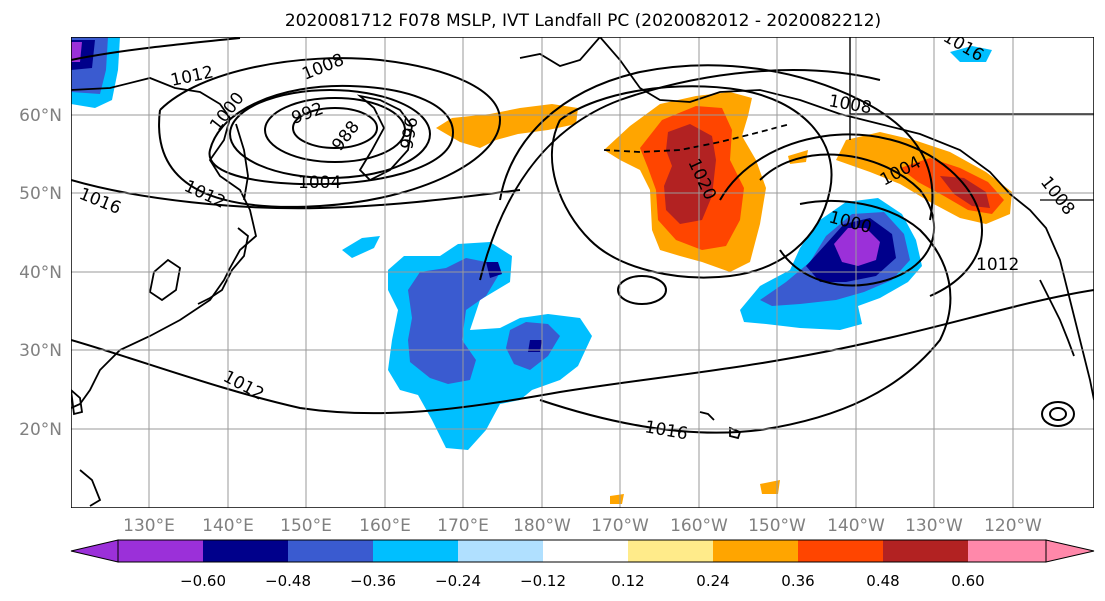 Image resolution: width=1105 pixels, height=601 pixels. What do you see at coordinates (542, 526) in the screenshot?
I see `lon-label: 180°W` at bounding box center [542, 526].